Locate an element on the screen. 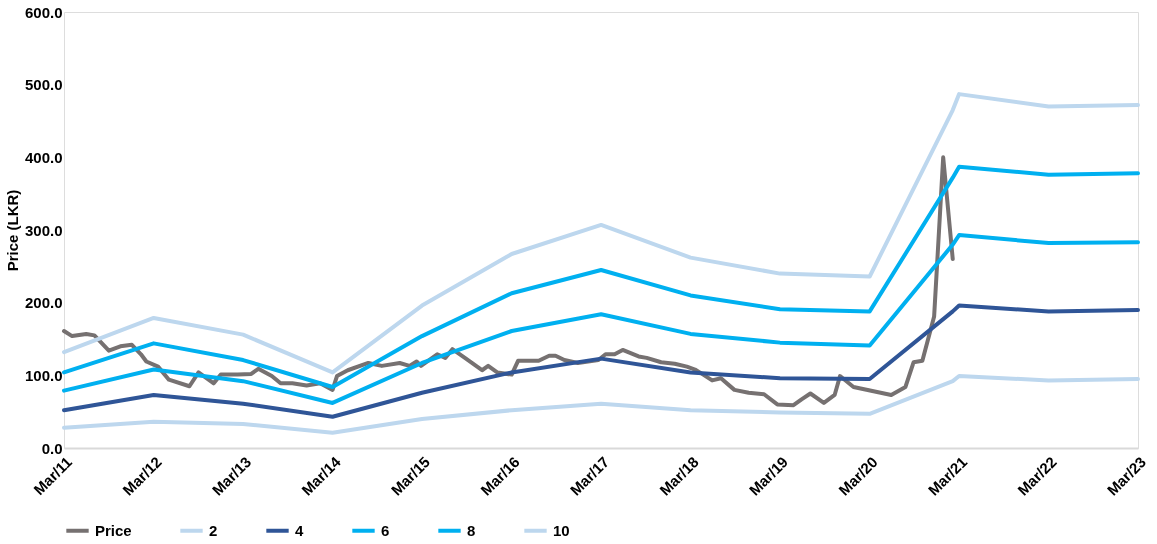 The image size is (1157, 544). legend-label: Price is located at coordinates (113, 530).